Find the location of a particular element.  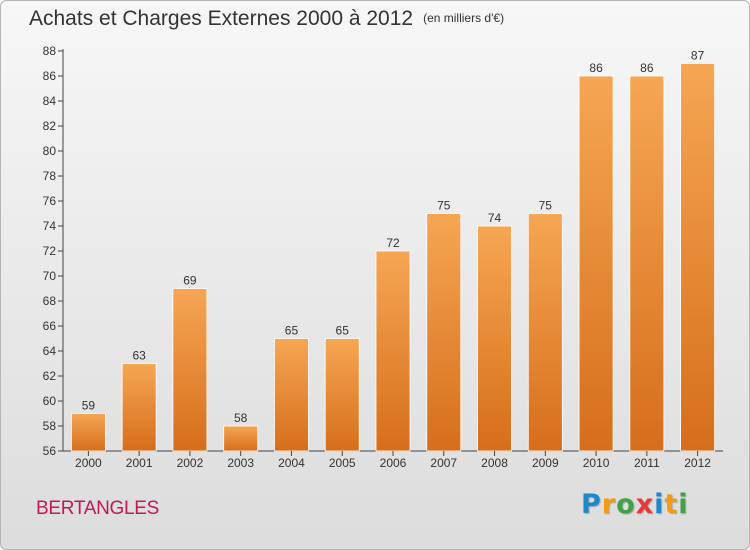

logo-letter: r is located at coordinates (609, 504).